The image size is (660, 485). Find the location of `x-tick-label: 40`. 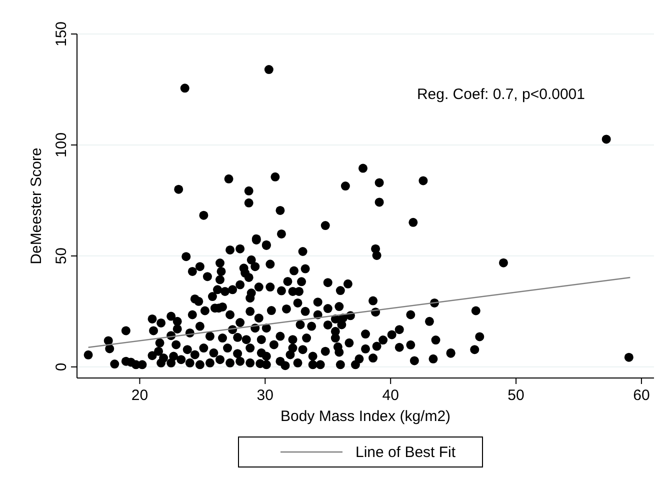

x-tick-label: 40 is located at coordinates (390, 395).